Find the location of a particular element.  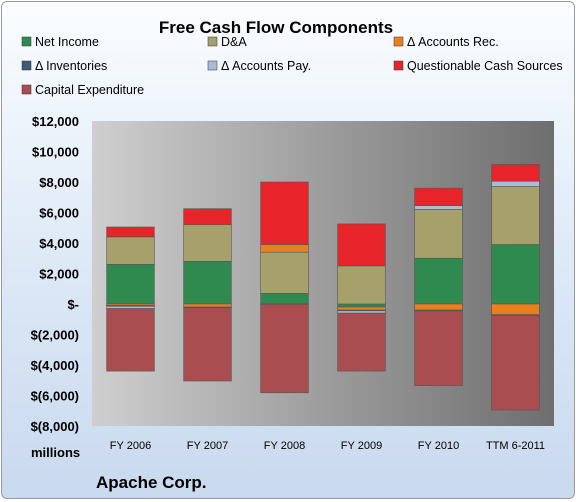

y-tick-label: $(2,000) is located at coordinates (55, 335).